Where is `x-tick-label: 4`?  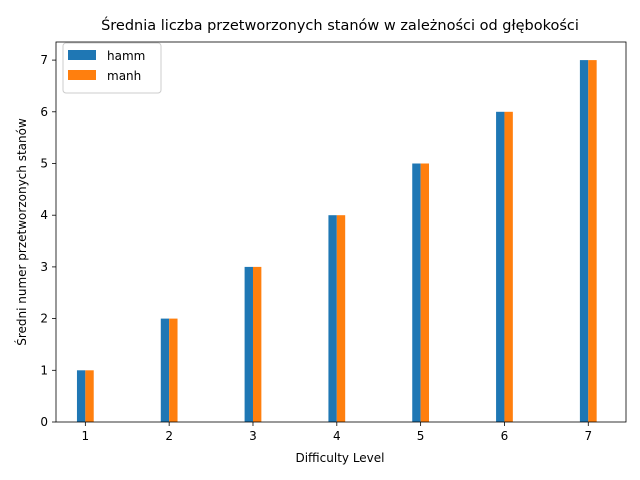 x-tick-label: 4 is located at coordinates (337, 436).